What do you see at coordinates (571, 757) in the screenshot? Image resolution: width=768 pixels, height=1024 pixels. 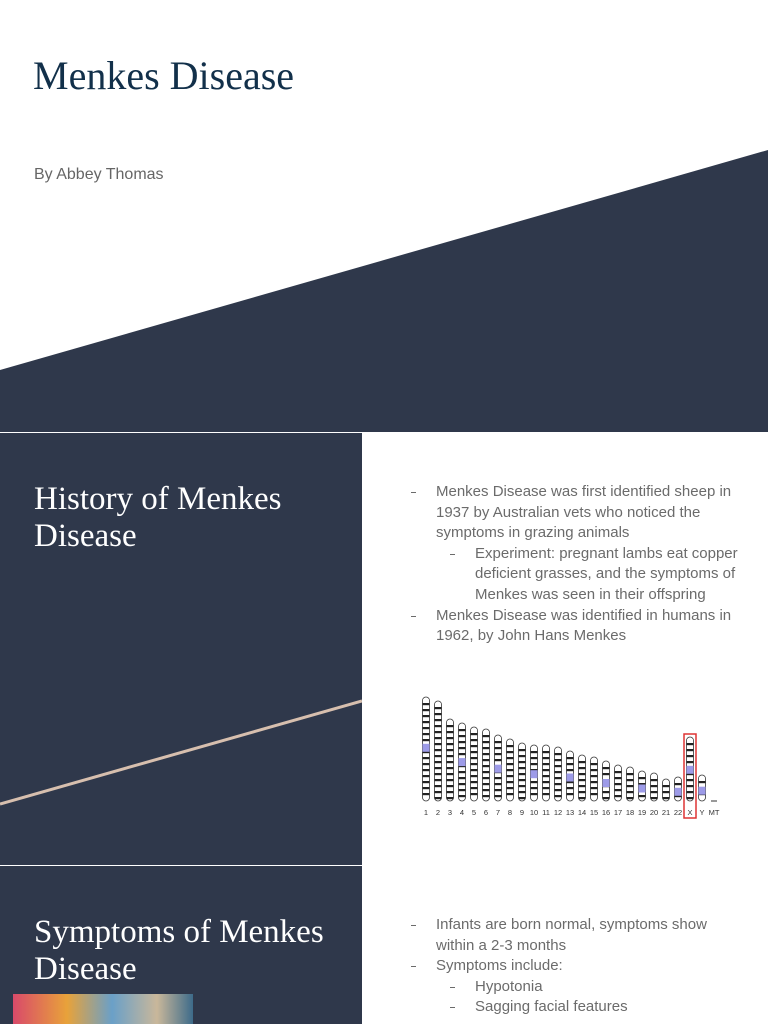 I see `karyogram: 1 2 3 4 5 6 7 8 9 10 11 12 13 14 15 16 17 18 19 20 21 22 X Y MT` at bounding box center [571, 757].